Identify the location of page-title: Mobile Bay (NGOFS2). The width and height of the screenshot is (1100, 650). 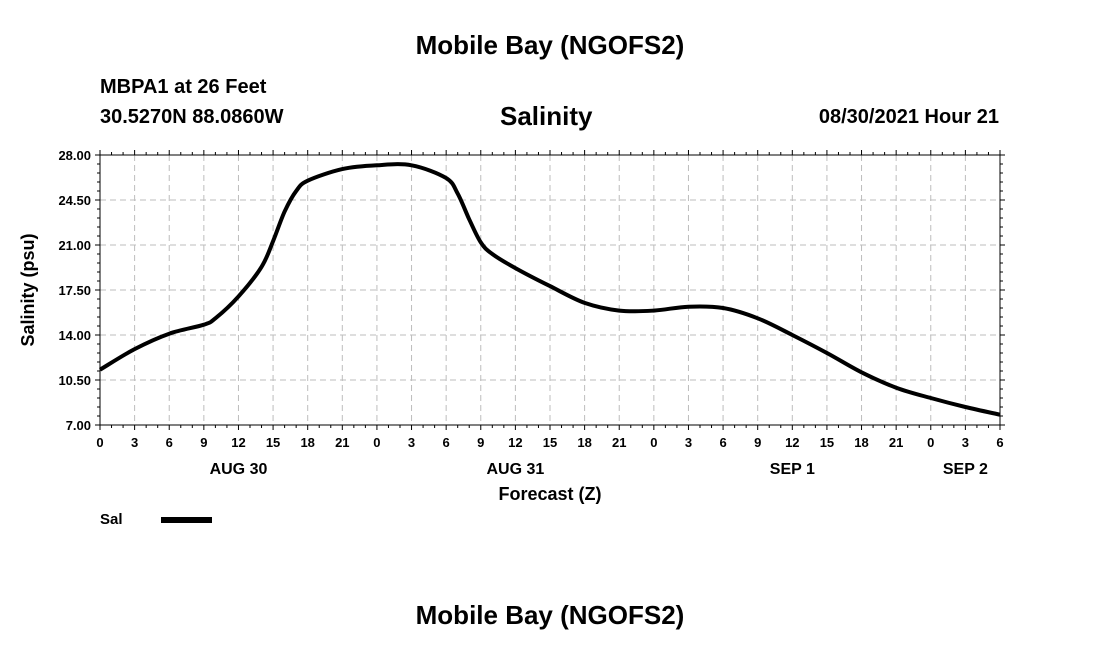
(550, 45).